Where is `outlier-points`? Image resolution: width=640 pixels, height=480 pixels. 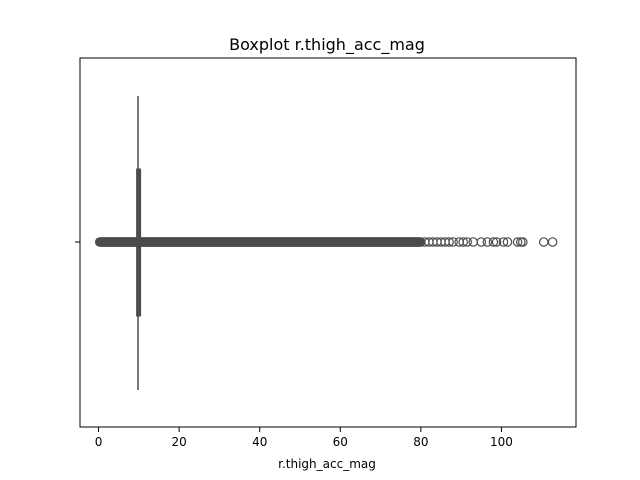
outlier-points is located at coordinates (326, 242).